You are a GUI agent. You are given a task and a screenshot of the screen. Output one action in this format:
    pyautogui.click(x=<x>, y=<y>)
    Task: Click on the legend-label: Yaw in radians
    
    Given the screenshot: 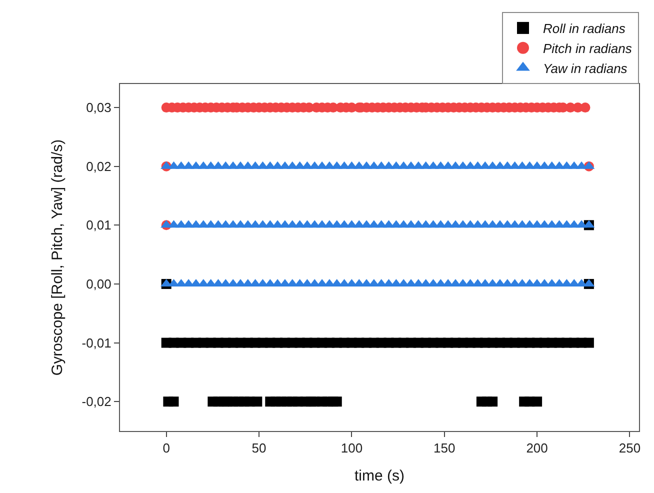 What is the action you would take?
    pyautogui.click(x=585, y=68)
    